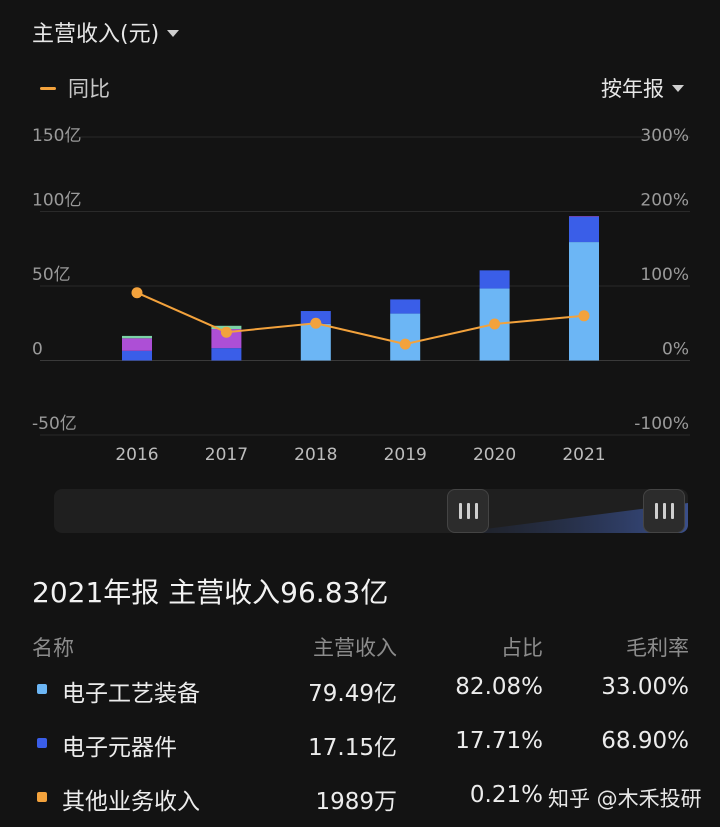 This screenshot has height=827, width=720. I want to click on x-tick-label: 2021, so click(583, 455).